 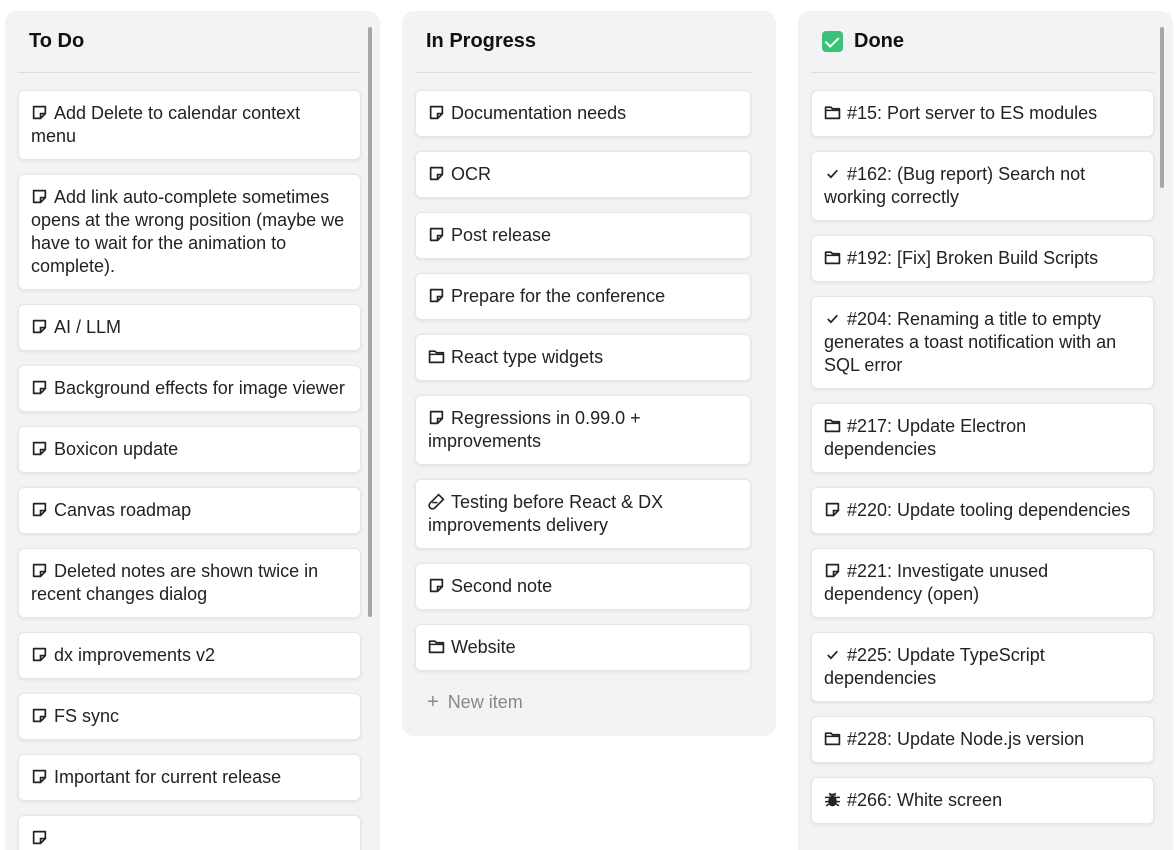 What do you see at coordinates (471, 174) in the screenshot?
I see `card-title: OCR` at bounding box center [471, 174].